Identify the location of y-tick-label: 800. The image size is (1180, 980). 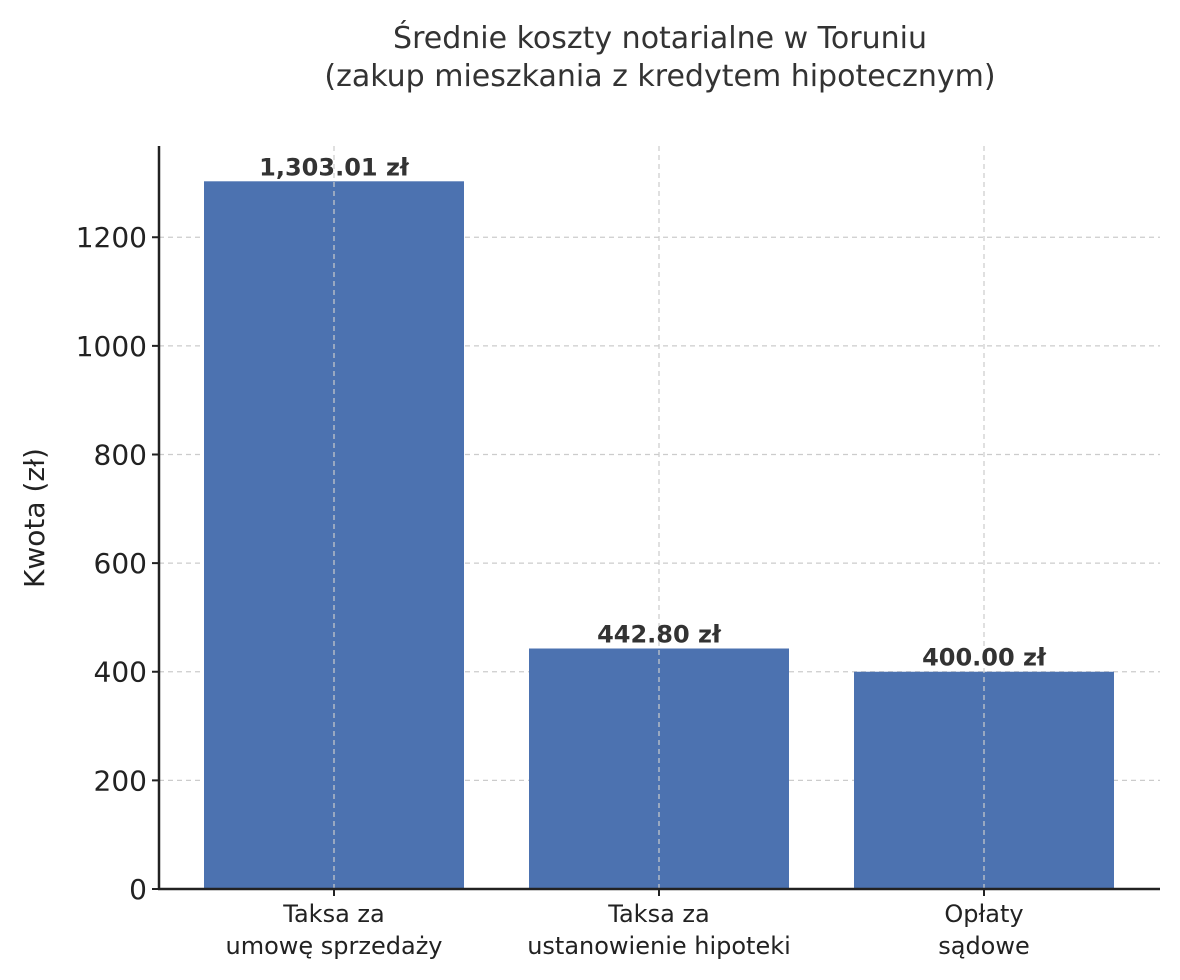
(120, 454).